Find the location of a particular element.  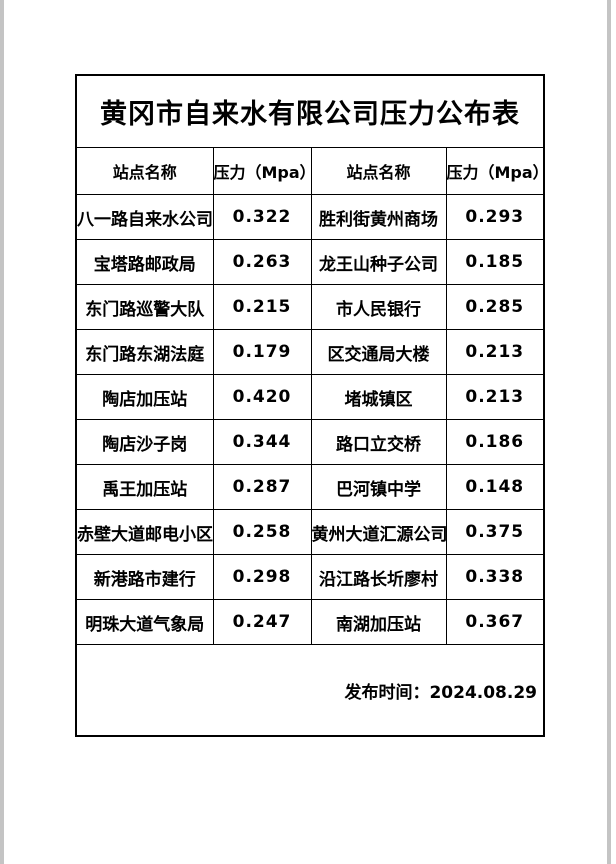

column-header-pressure-left: 压力（Mpa） is located at coordinates (262, 171).